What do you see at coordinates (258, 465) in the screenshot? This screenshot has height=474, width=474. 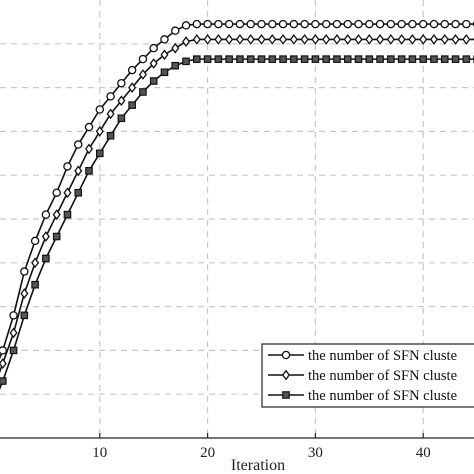 I see `x-axis-title: Iteration` at bounding box center [258, 465].